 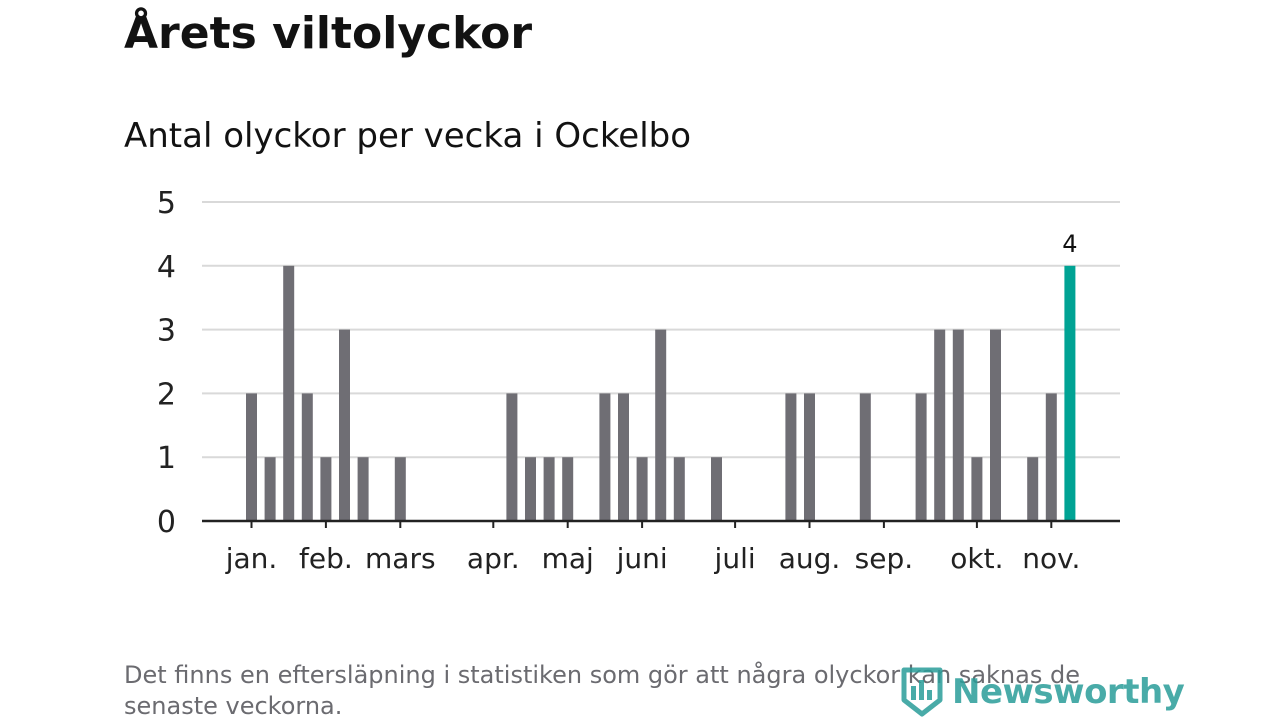 What do you see at coordinates (166, 522) in the screenshot?
I see `y-tick-label: 0` at bounding box center [166, 522].